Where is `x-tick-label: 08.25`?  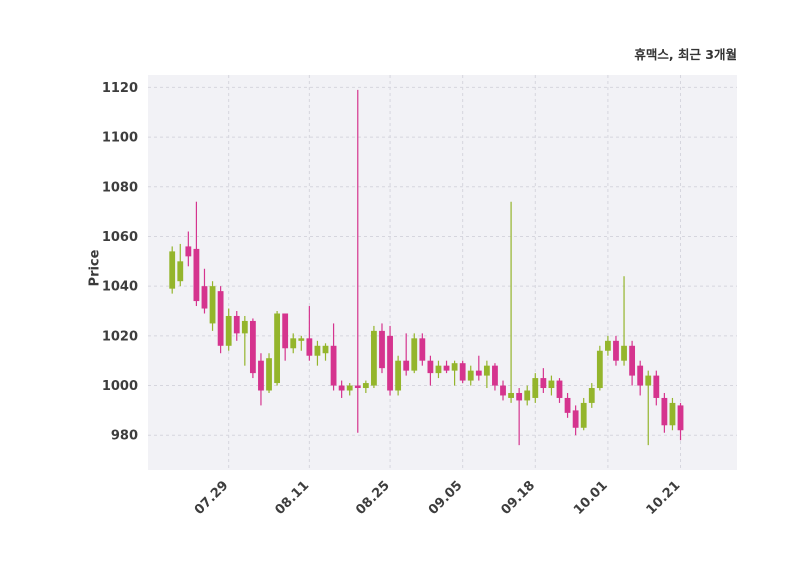 x-tick-label: 08.25 is located at coordinates (373, 498).